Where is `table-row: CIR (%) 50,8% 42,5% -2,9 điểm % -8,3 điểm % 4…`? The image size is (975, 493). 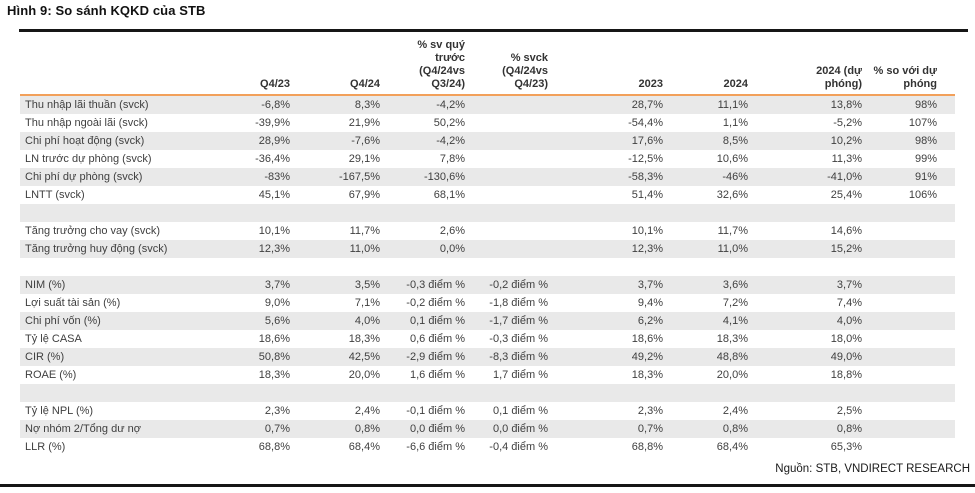 table-row: CIR (%) 50,8% 42,5% -2,9 điểm % -8,3 điểm % 4… is located at coordinates (487, 357).